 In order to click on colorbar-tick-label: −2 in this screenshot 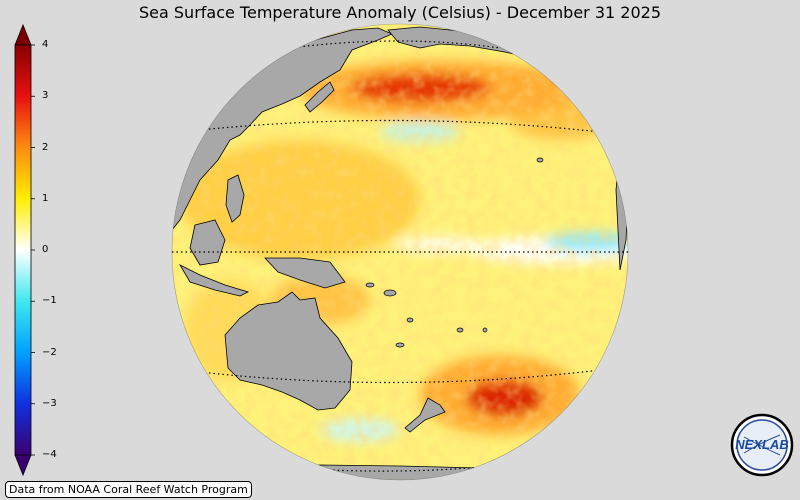, I will do `click(49, 352)`.